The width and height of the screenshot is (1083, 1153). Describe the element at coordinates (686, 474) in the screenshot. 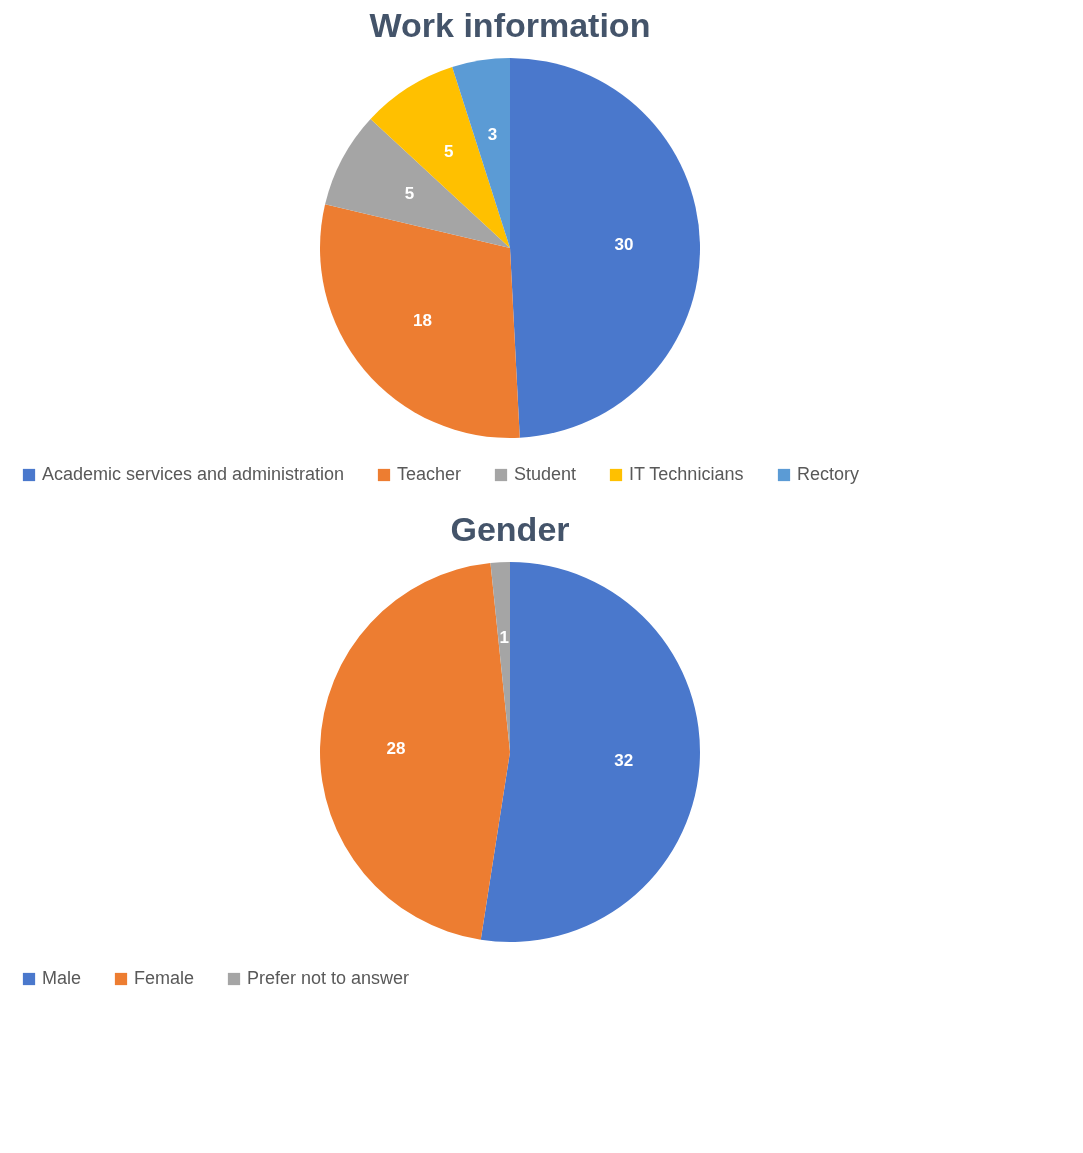

I see `legend-label: IT Technicians` at that location.